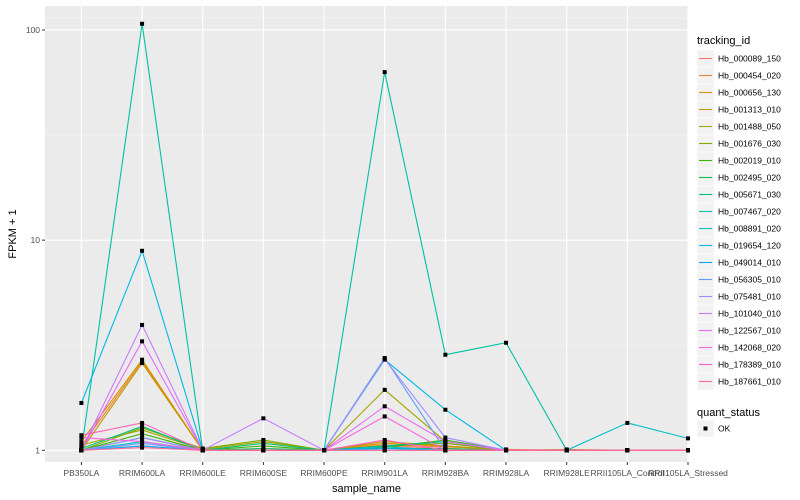 This screenshot has height=500, width=800. What do you see at coordinates (324, 473) in the screenshot?
I see `x-tick-label: RRIM600PE` at bounding box center [324, 473].